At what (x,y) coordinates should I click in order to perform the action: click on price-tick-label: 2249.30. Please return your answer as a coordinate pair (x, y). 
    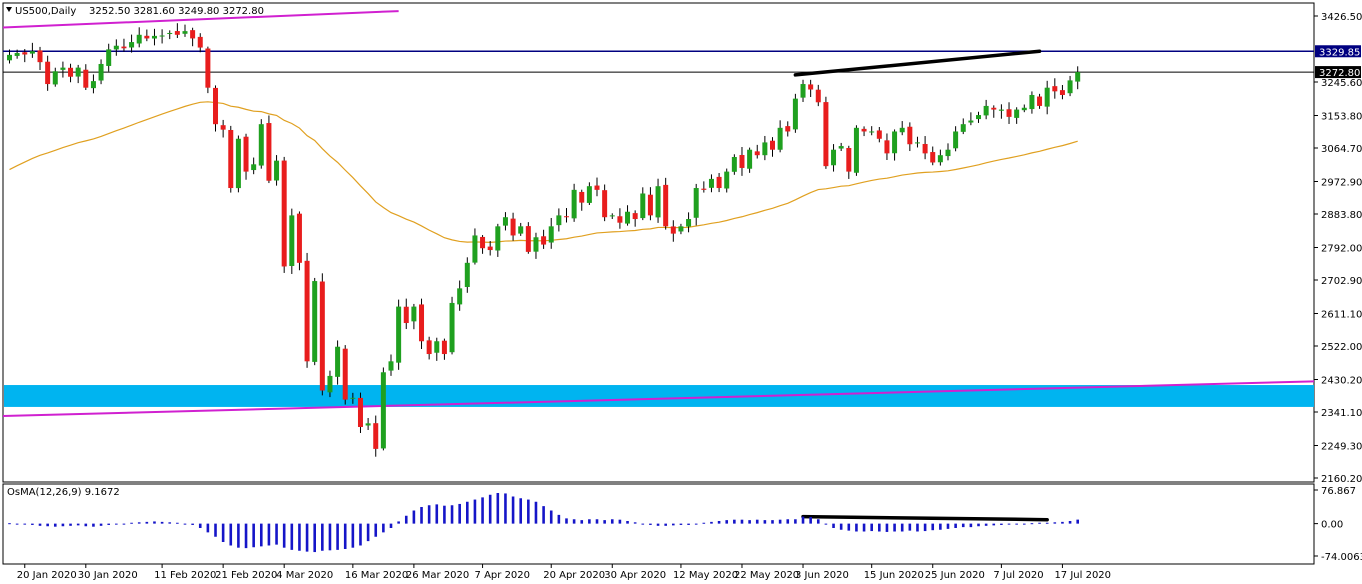
    Looking at the image, I should click on (1341, 446).